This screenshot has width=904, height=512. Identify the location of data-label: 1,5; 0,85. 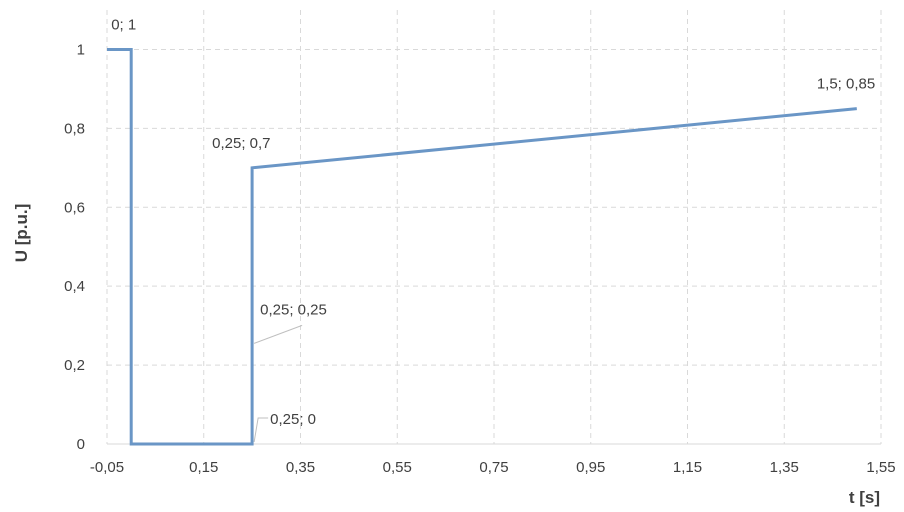
(846, 84).